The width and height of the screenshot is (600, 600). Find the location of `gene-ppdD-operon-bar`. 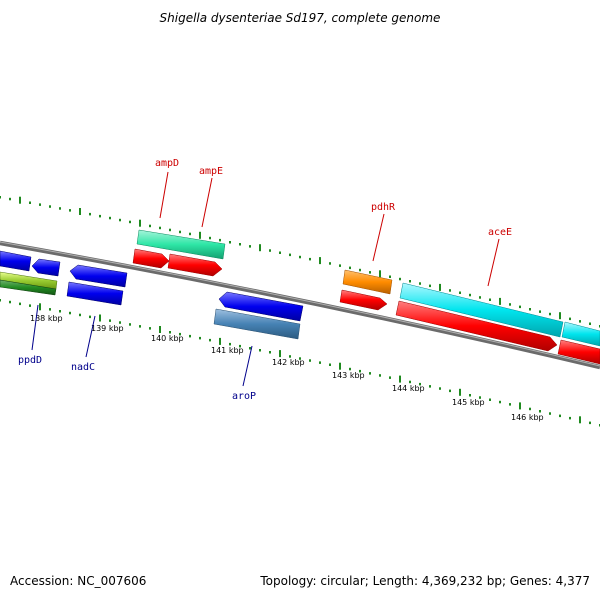

gene-ppdD-operon-bar is located at coordinates (28, 287).